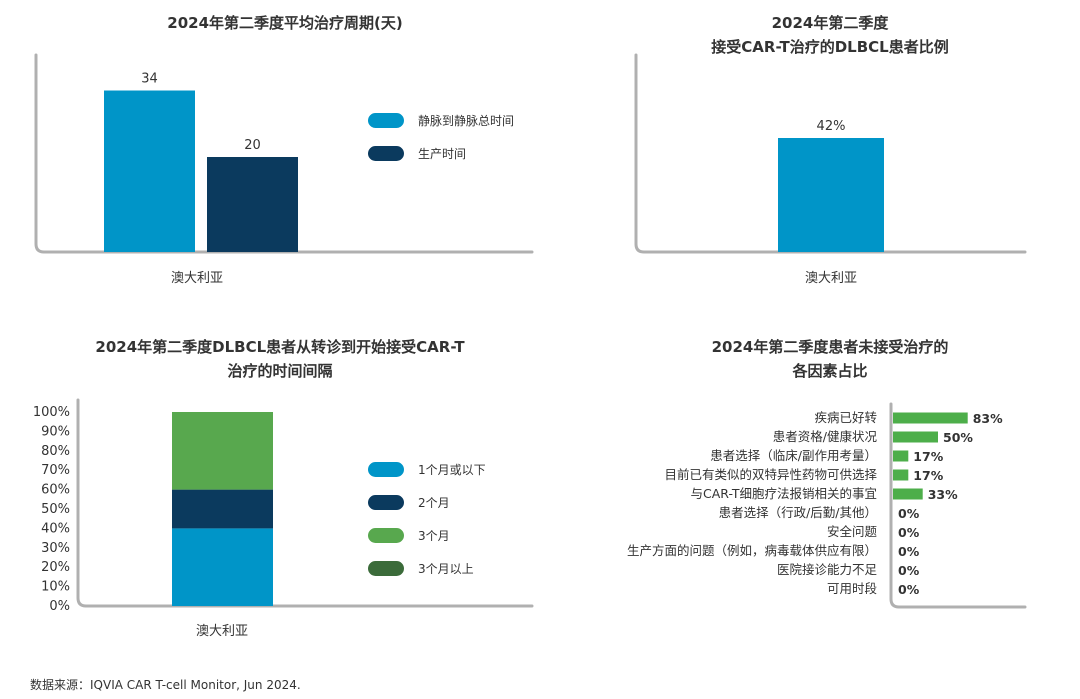  Describe the element at coordinates (845, 417) in the screenshot. I see `chart4-category-label-0: 疾病已好转` at that location.